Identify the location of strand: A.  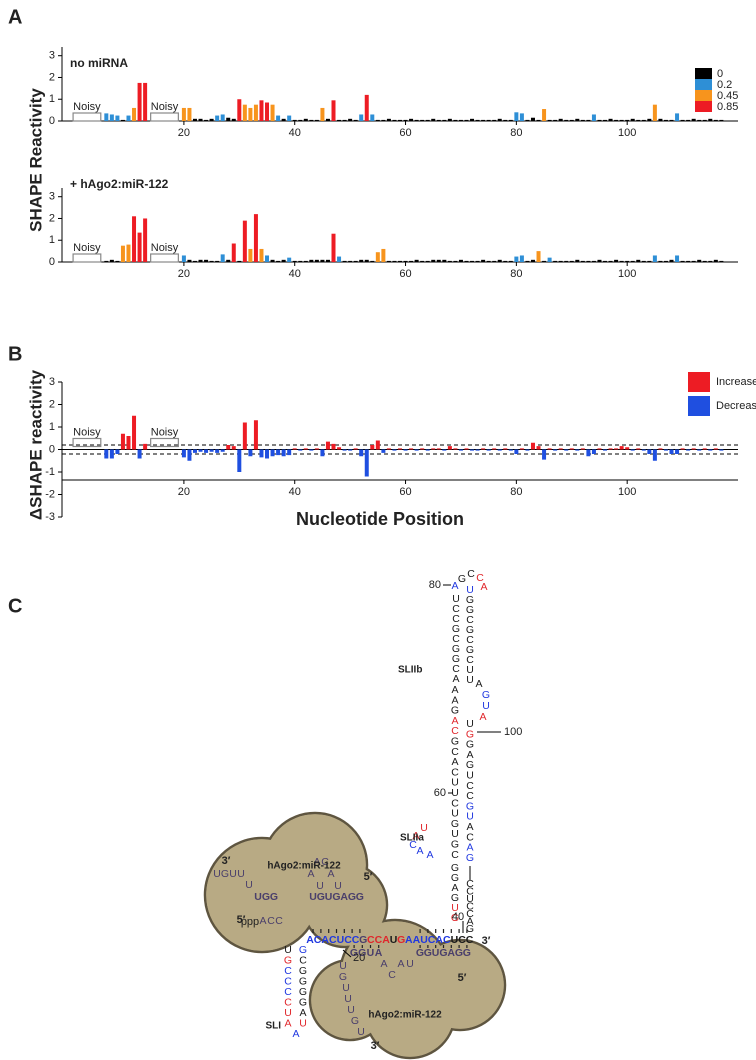
(295, 1034).